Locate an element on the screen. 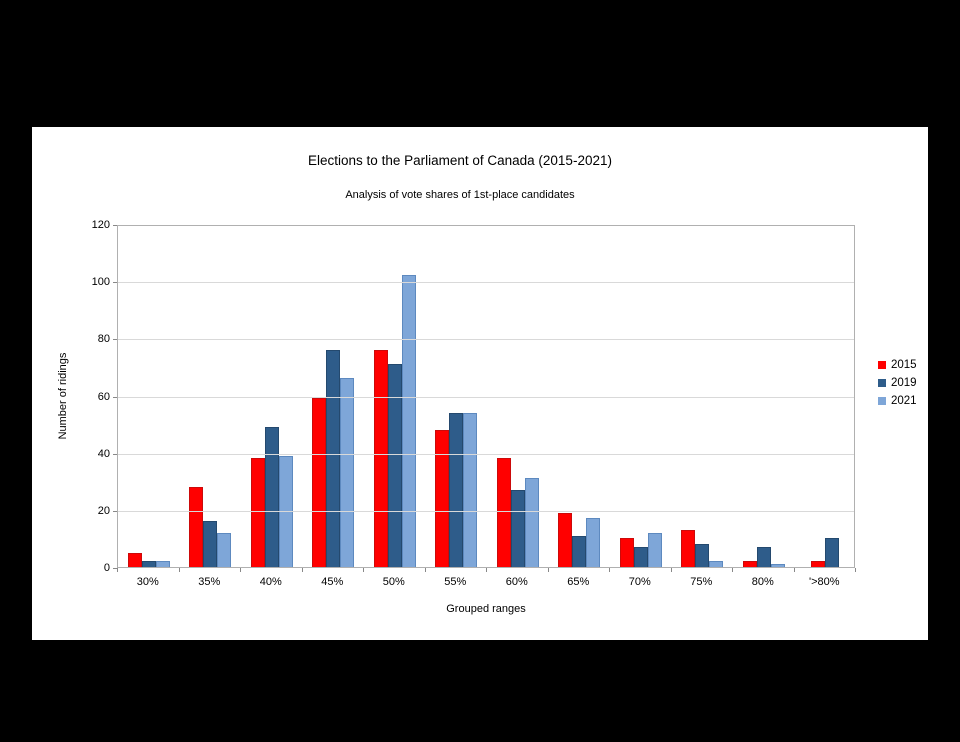  legend-item-2019: 2019 is located at coordinates (897, 383).